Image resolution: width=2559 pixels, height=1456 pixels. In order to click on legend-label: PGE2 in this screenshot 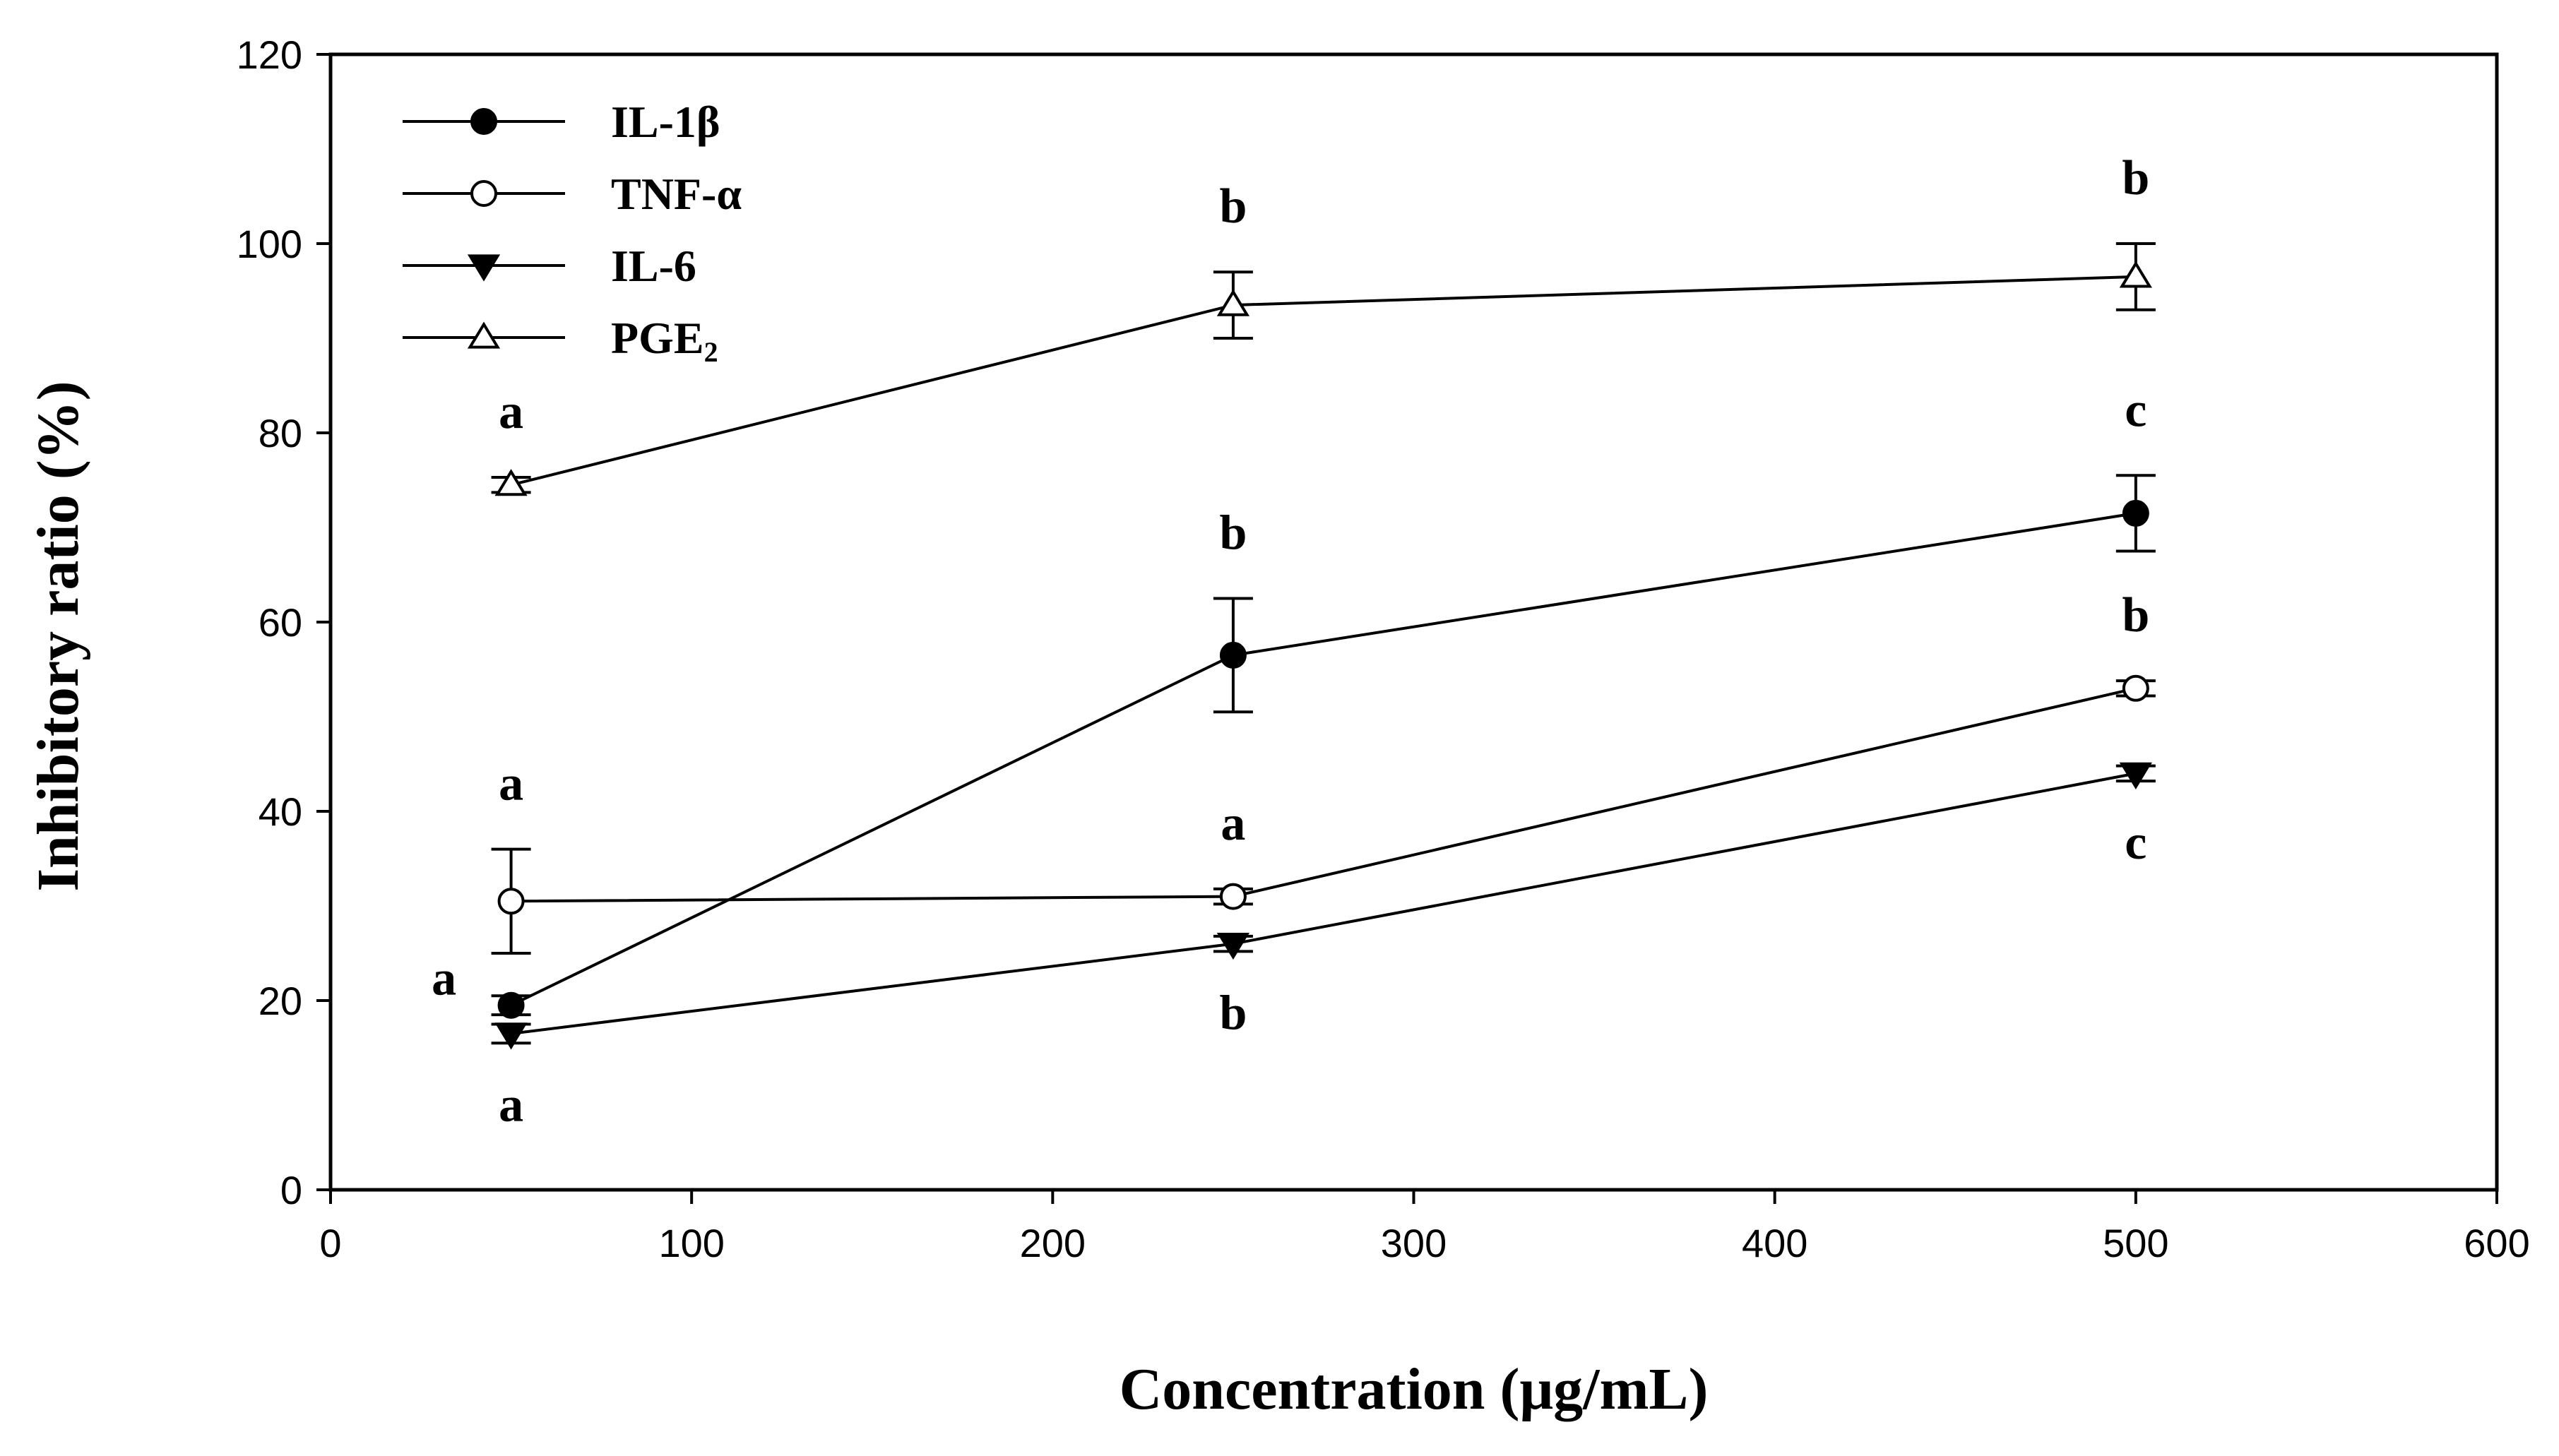, I will do `click(664, 340)`.